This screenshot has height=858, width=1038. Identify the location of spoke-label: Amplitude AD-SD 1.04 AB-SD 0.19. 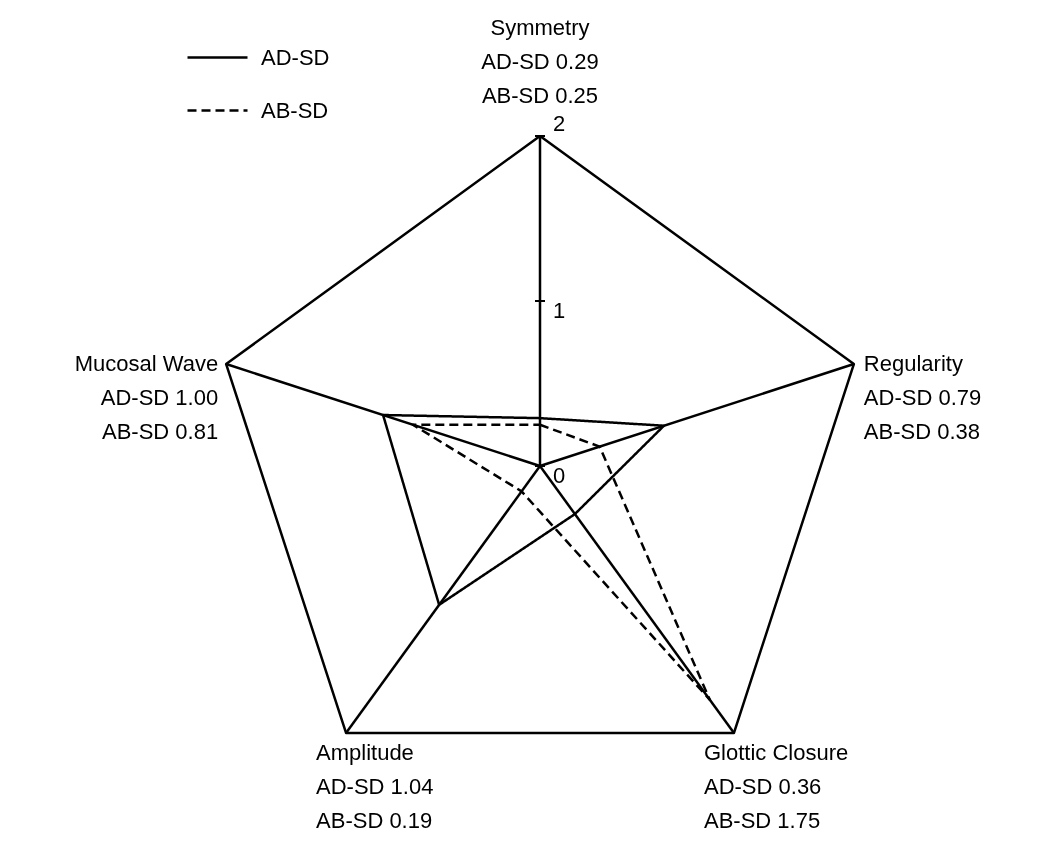
(375, 786).